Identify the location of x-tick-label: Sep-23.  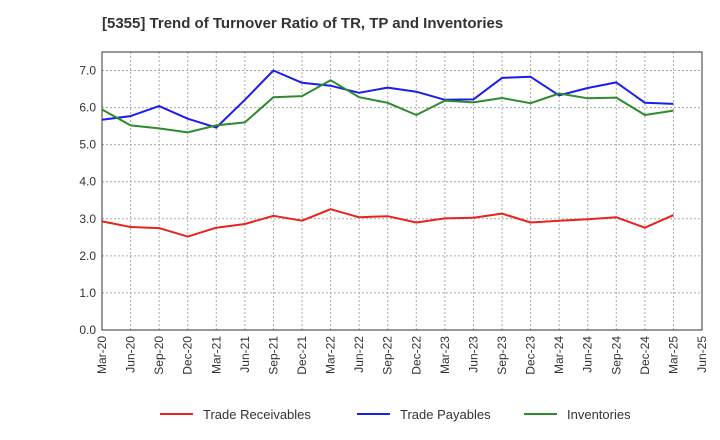
(502, 355).